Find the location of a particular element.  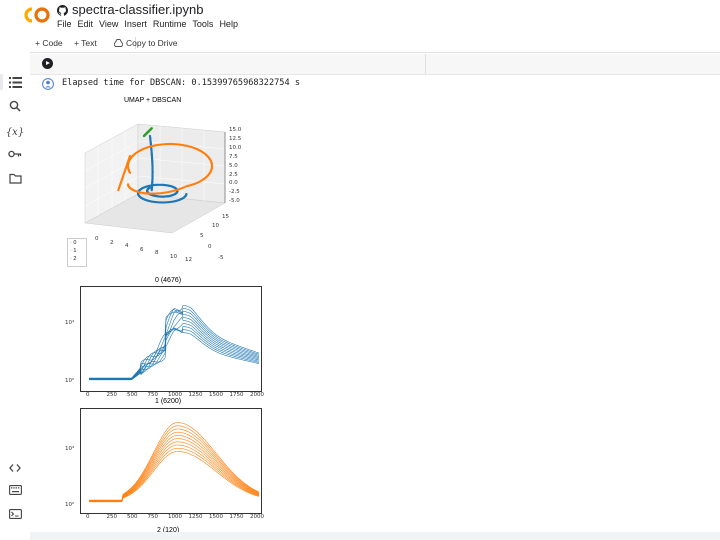

x-tick-label: 500 is located at coordinates (132, 395).